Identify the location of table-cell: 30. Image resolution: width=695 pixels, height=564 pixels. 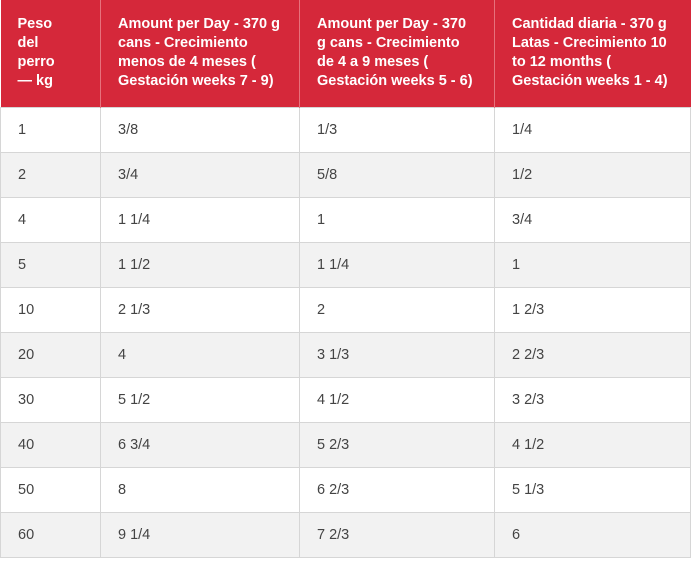
(50, 399).